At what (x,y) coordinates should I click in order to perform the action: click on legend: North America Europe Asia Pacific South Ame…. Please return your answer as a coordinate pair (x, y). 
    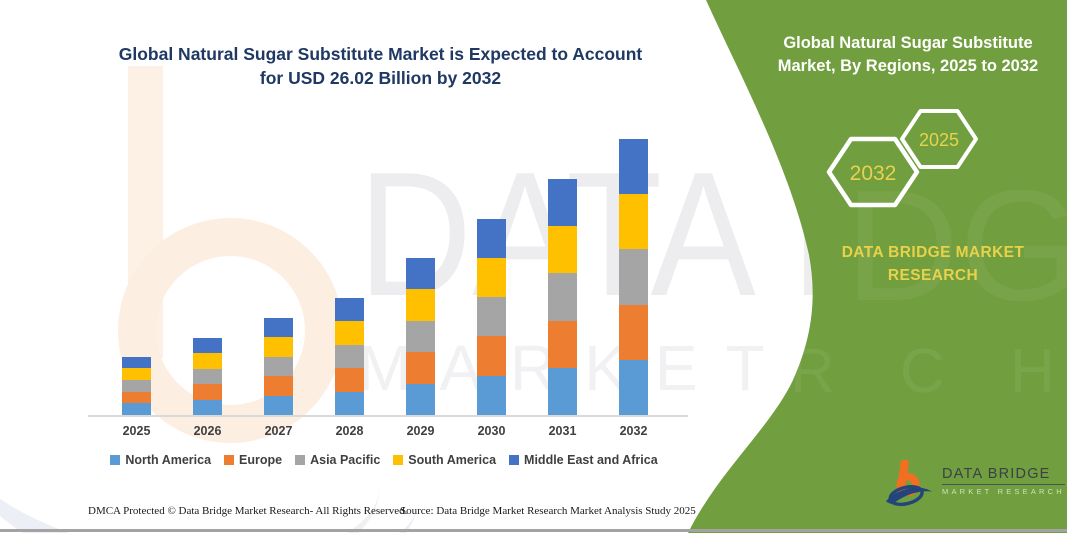
    Looking at the image, I should click on (384, 460).